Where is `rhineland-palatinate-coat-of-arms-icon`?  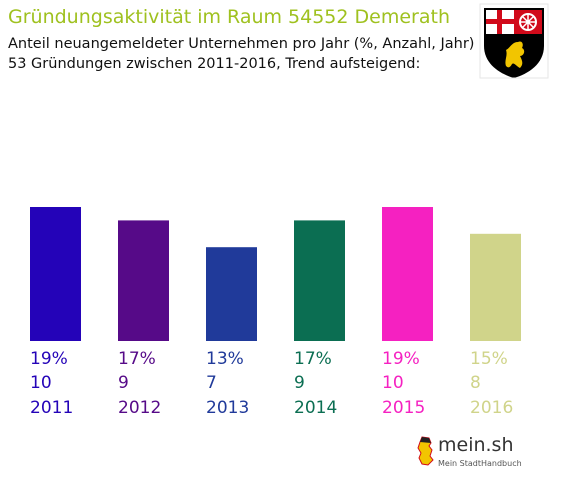 rhineland-palatinate-coat-of-arms-icon is located at coordinates (514, 41).